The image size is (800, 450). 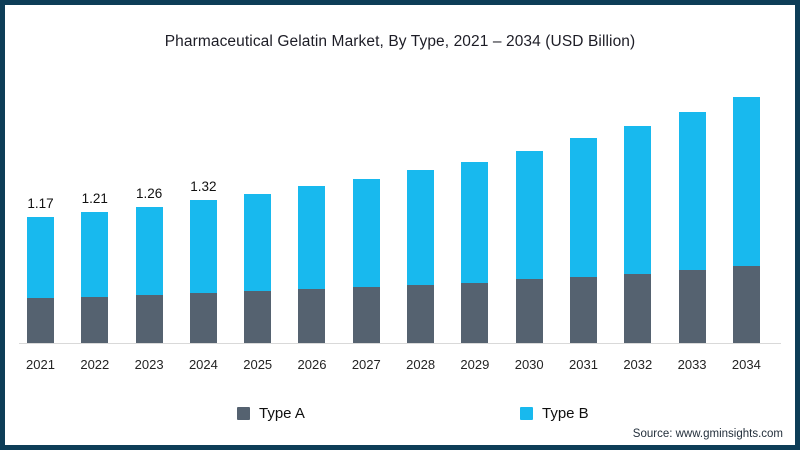 What do you see at coordinates (40, 203) in the screenshot?
I see `bar-value-label-2021: 1.17` at bounding box center [40, 203].